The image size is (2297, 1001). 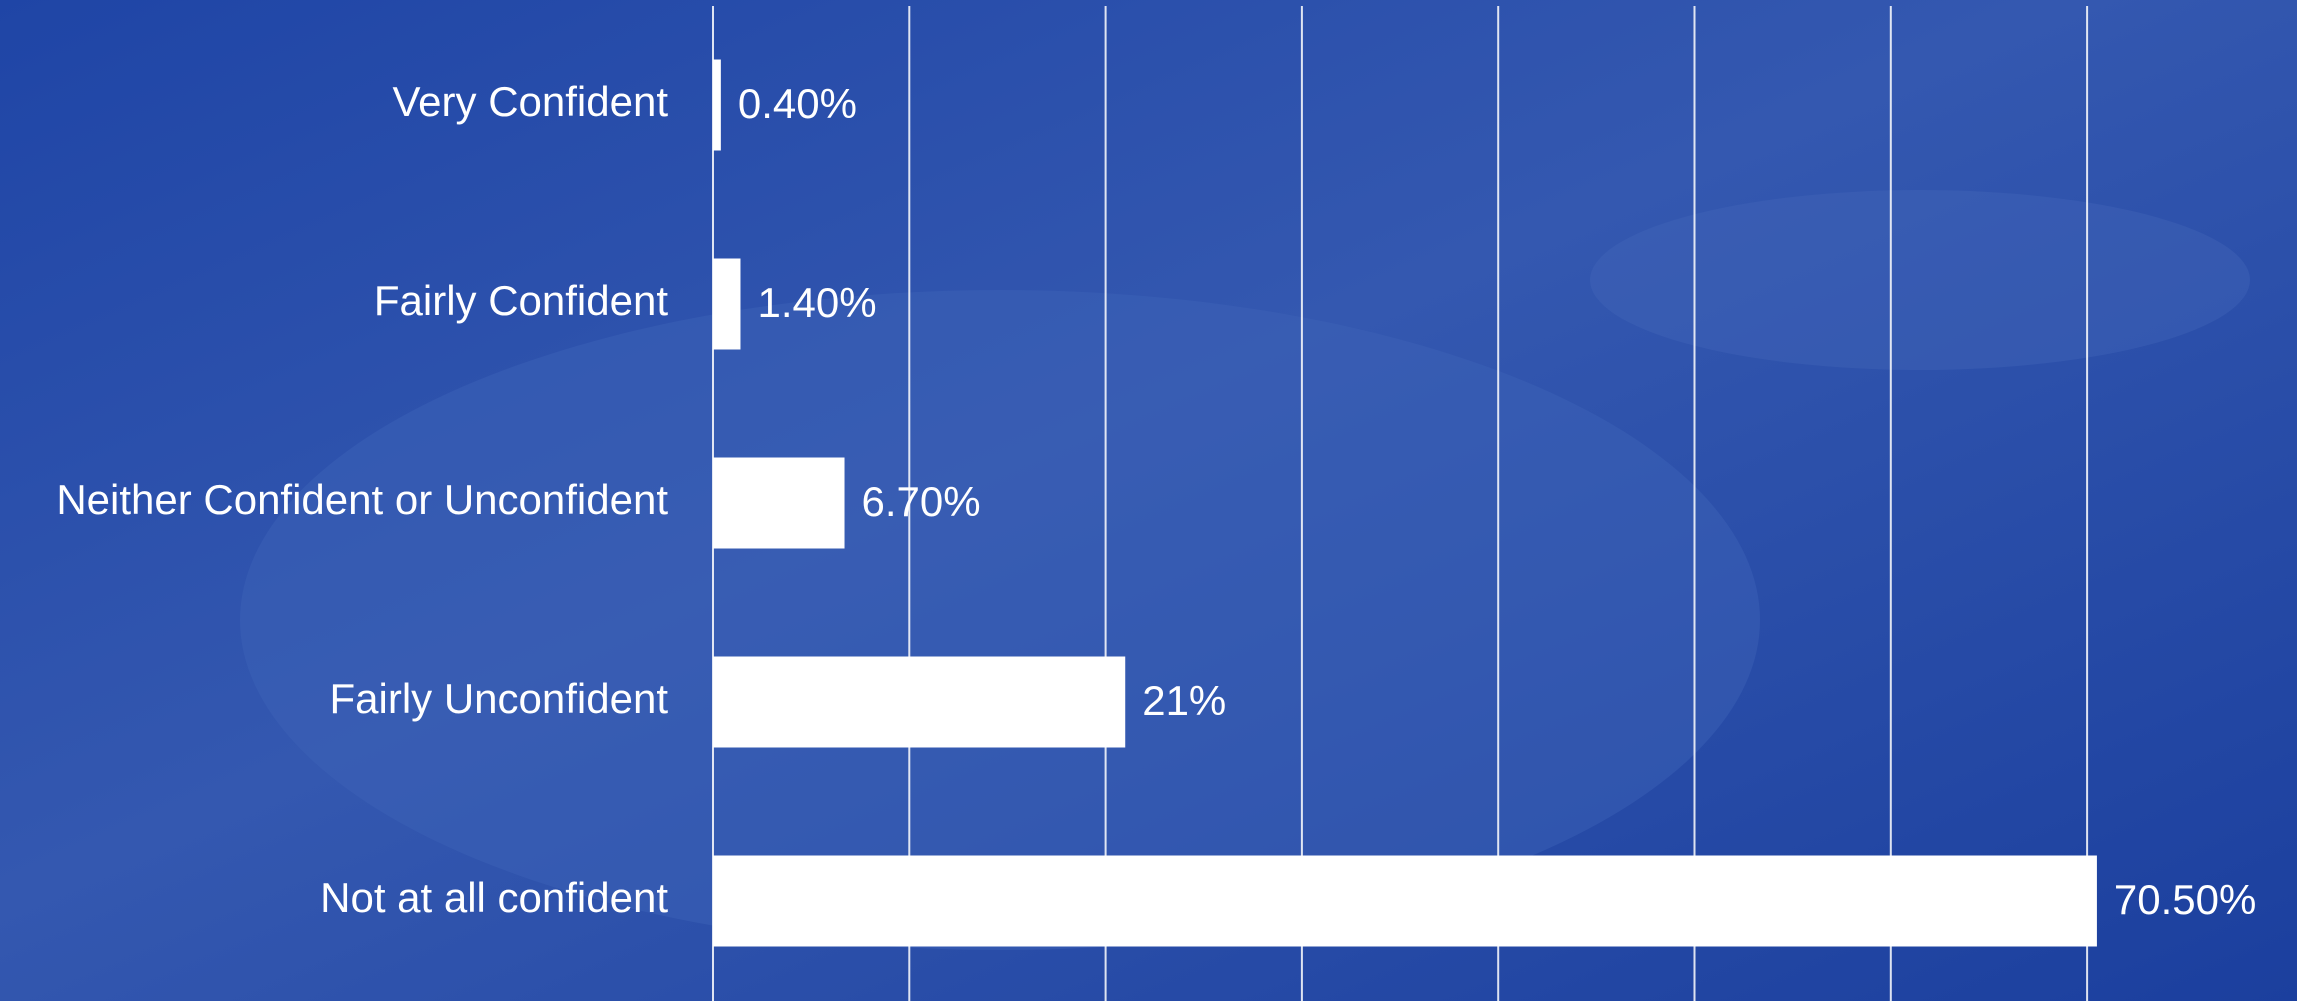 What do you see at coordinates (499, 698) in the screenshot?
I see `category-label: Fairly Unconfident` at bounding box center [499, 698].